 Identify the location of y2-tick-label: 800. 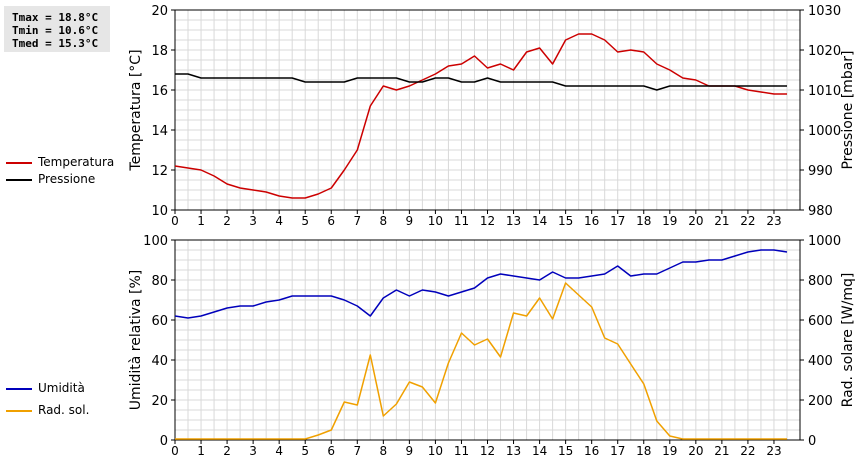
(820, 281).